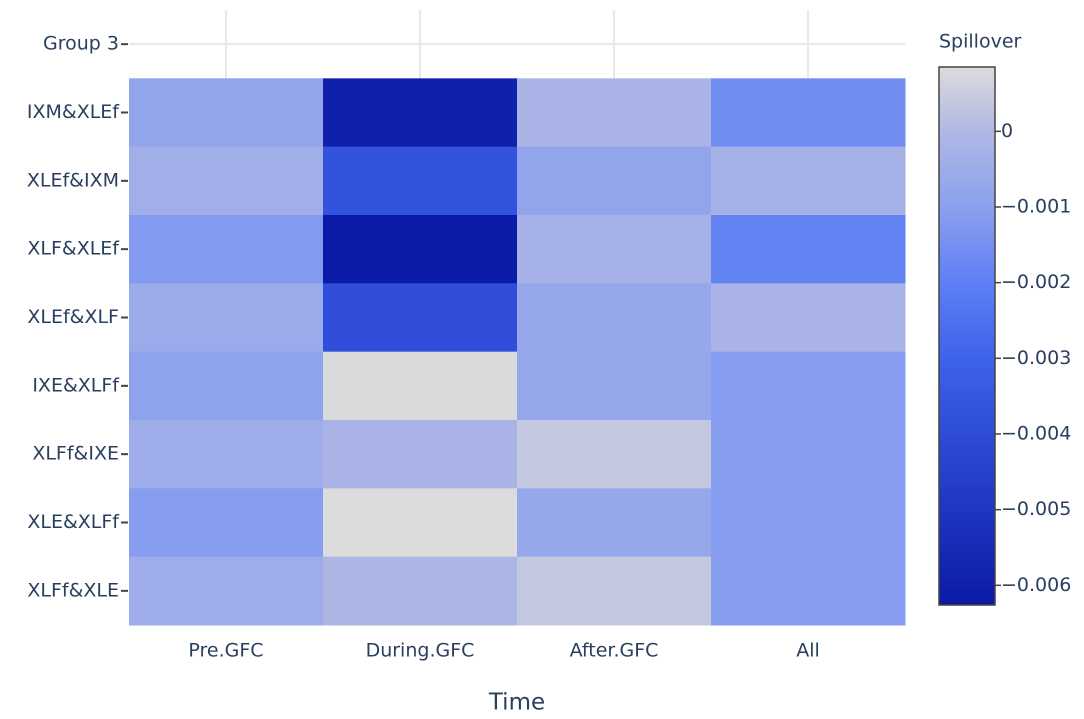  I want to click on colorbar-tick-label: −0.001, so click(1036, 206).